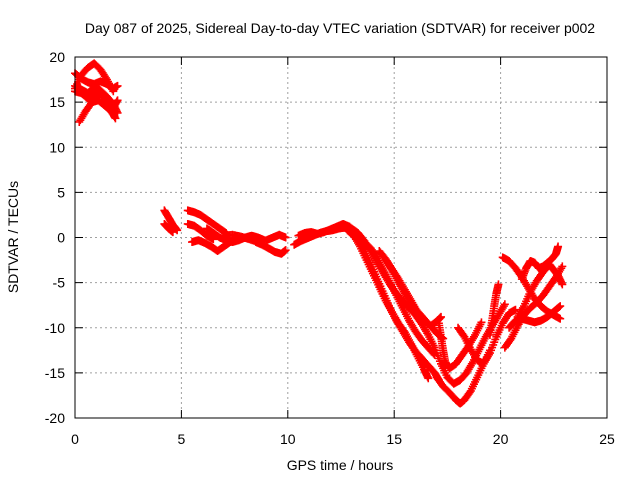 This screenshot has width=640, height=480. I want to click on x-axis-label: GPS time / hours, so click(340, 465).